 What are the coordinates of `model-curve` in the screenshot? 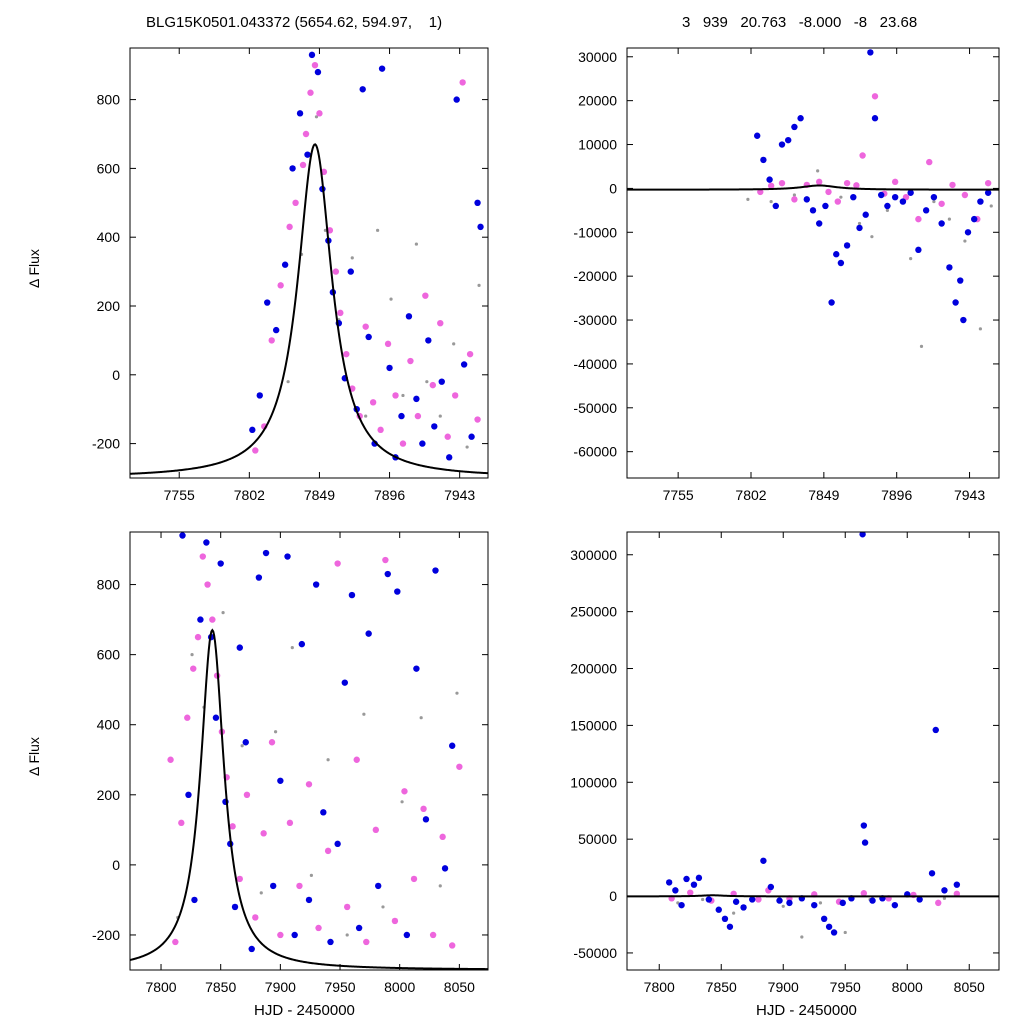 It's located at (813, 896).